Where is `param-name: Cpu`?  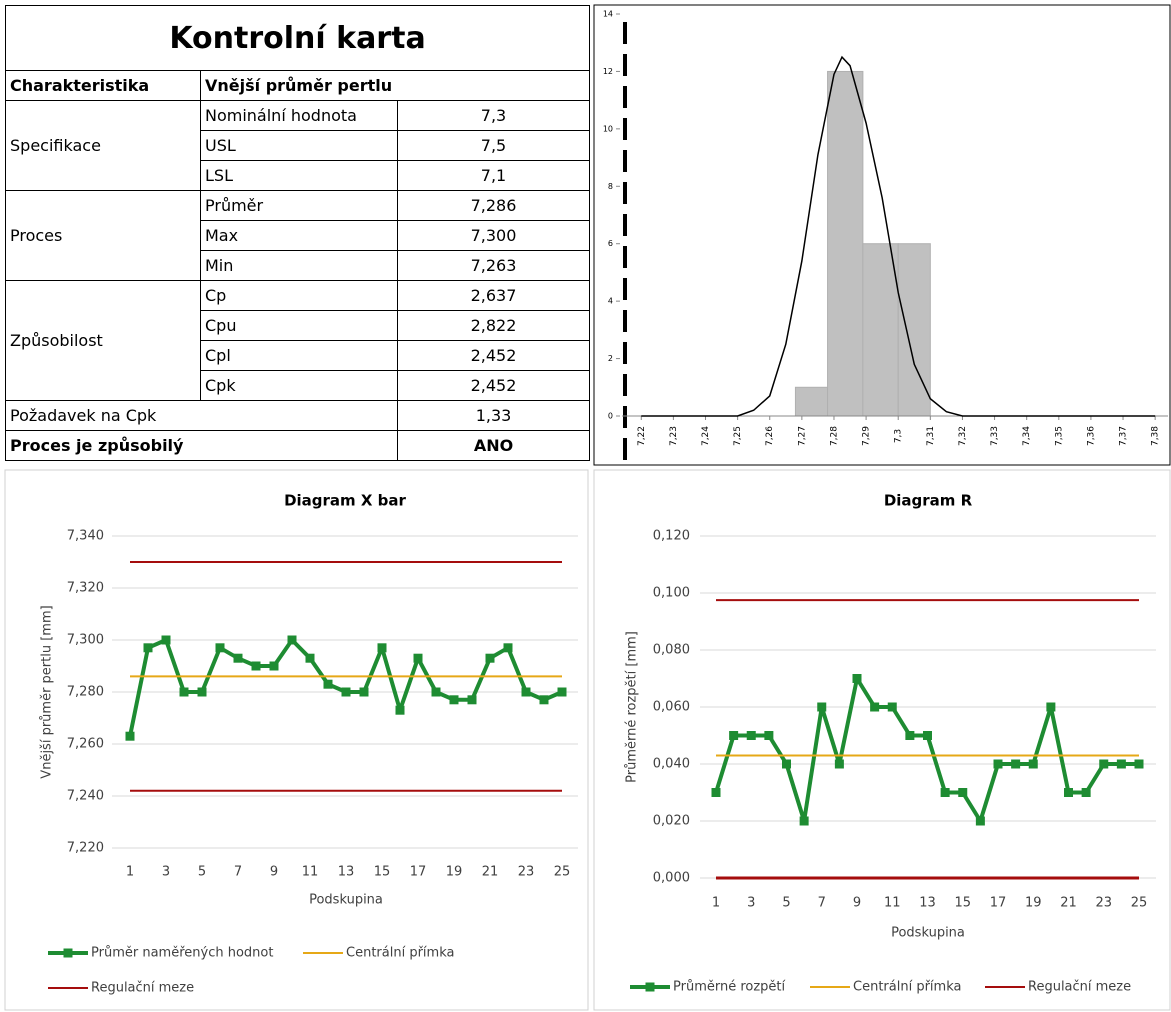 param-name: Cpu is located at coordinates (299, 325).